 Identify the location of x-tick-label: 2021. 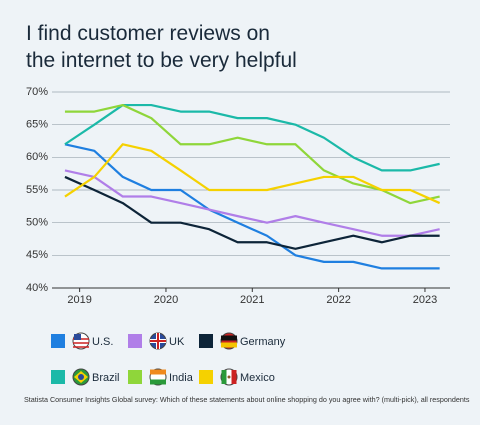
(252, 300).